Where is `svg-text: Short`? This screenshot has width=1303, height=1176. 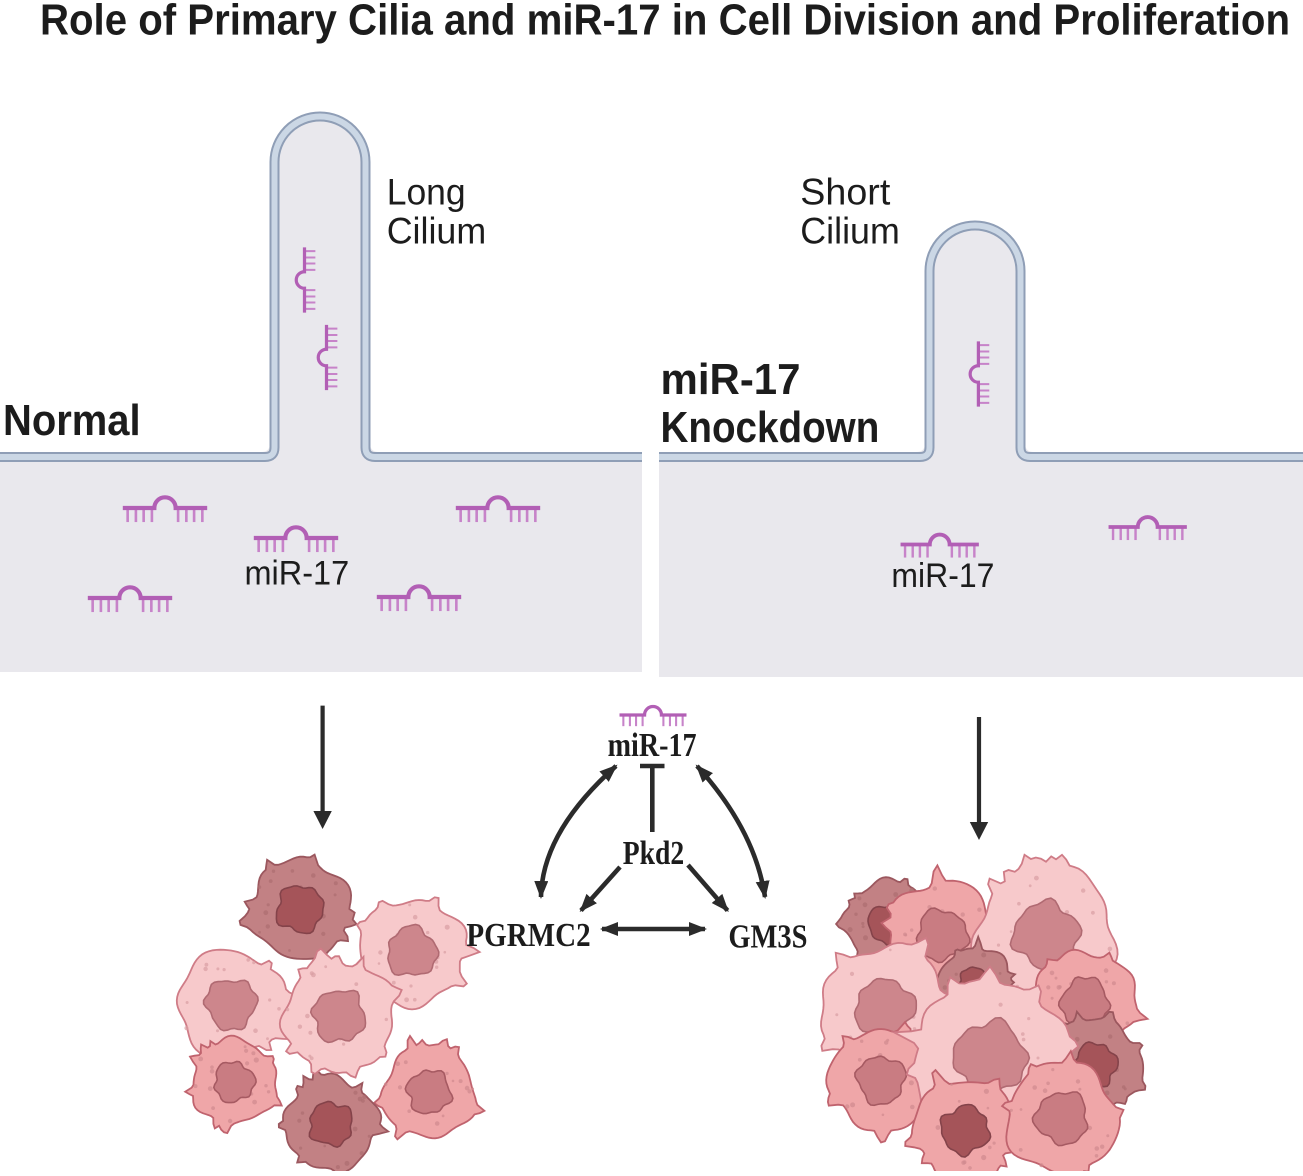 svg-text: Short is located at coordinates (845, 191).